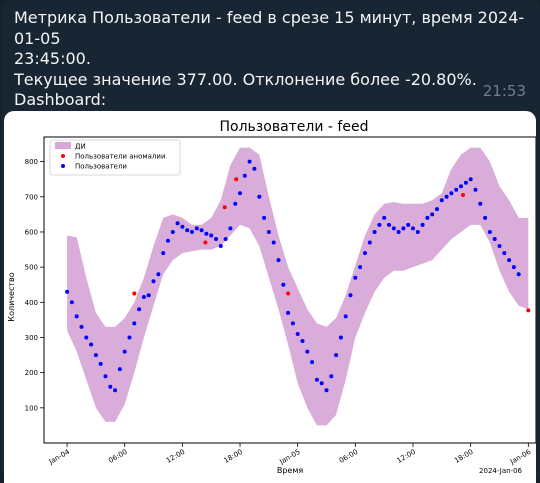 The height and width of the screenshot is (483, 540). Describe the element at coordinates (31, 373) in the screenshot. I see `y-tick-label: 200` at that location.